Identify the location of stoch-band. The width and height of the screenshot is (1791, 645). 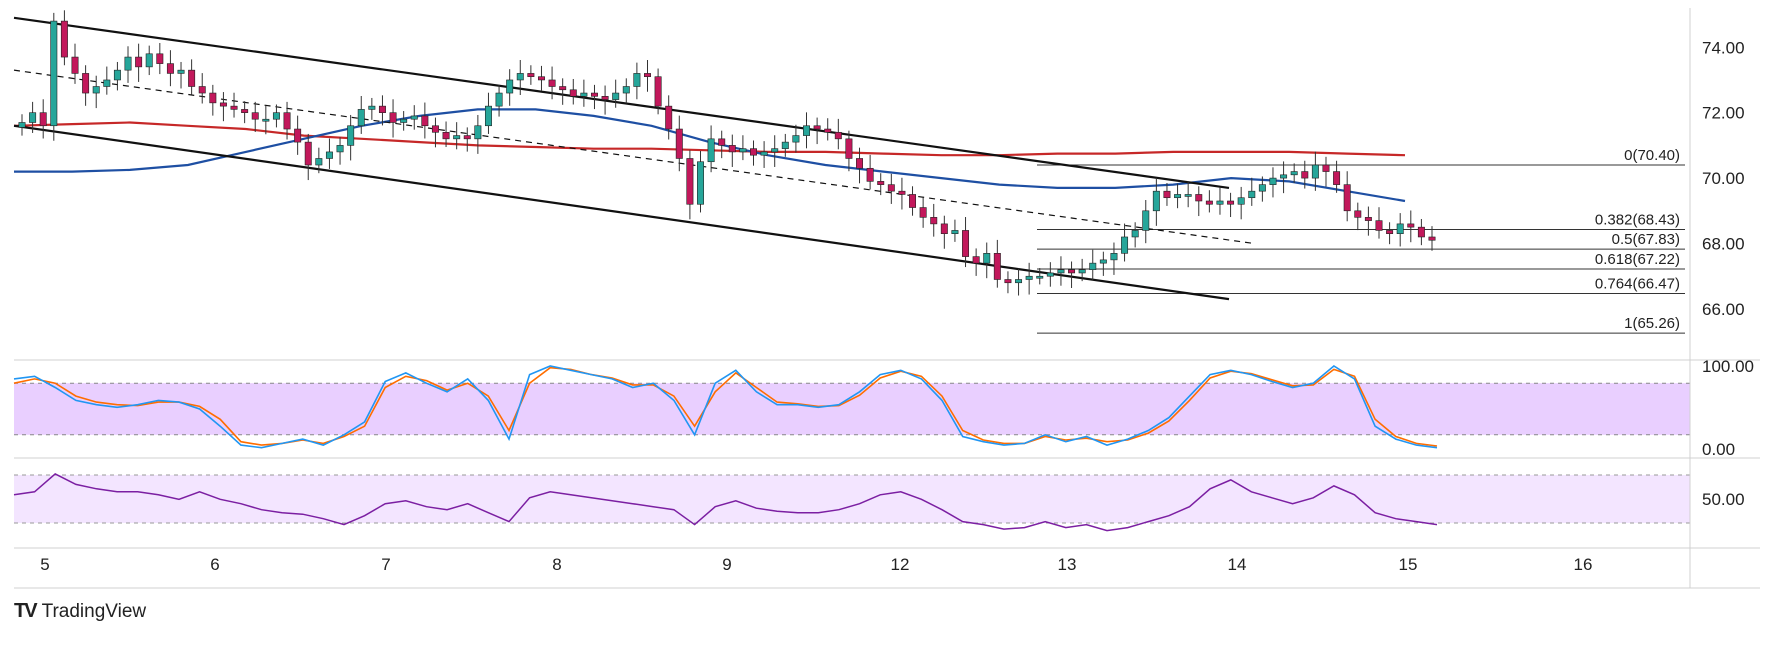
(852, 409).